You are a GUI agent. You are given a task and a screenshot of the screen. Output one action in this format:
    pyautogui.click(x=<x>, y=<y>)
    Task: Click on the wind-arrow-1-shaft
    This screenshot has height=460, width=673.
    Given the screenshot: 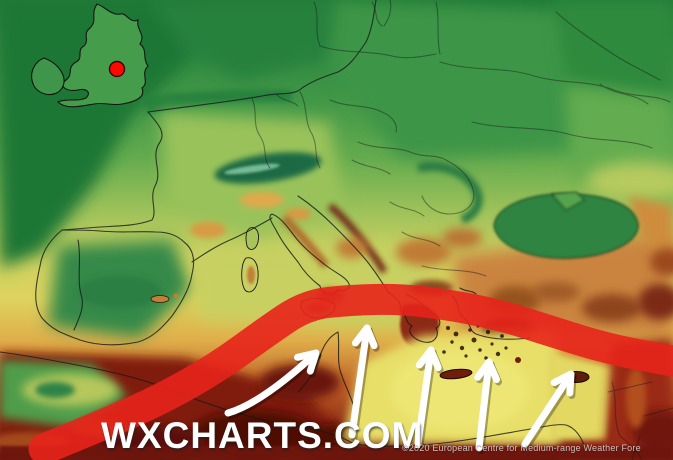 What is the action you would take?
    pyautogui.click(x=272, y=383)
    